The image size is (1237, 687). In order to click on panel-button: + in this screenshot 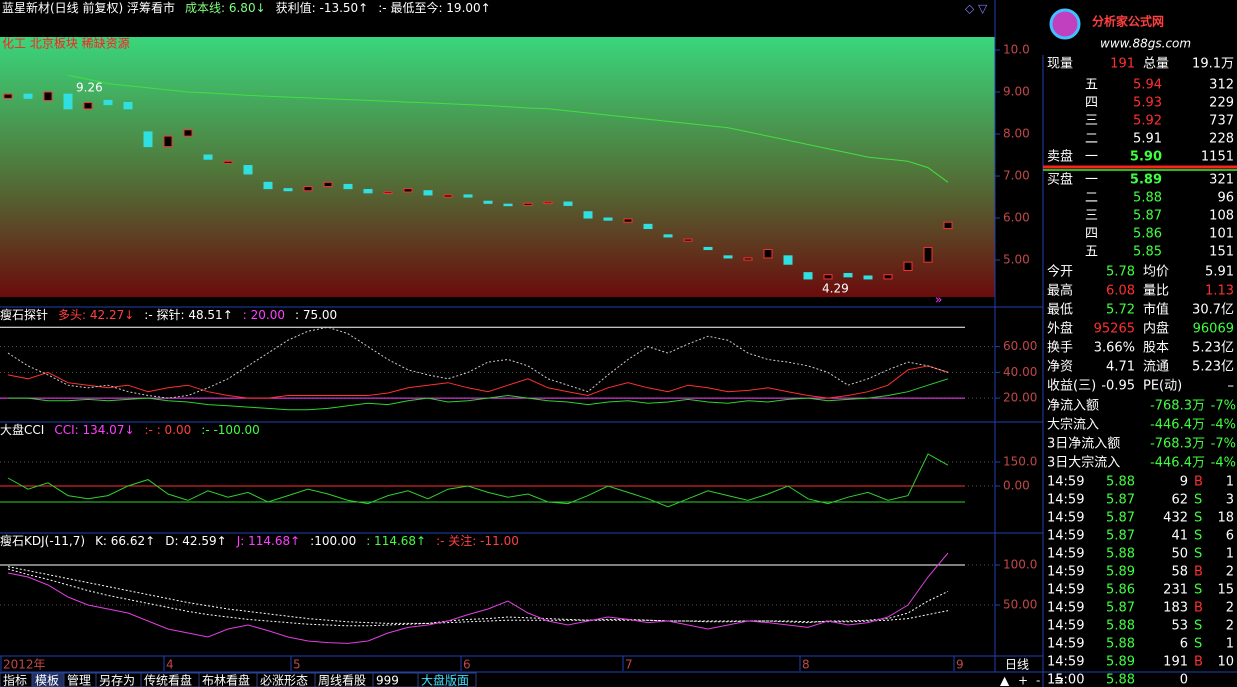, I will do `click(1023, 680)`.